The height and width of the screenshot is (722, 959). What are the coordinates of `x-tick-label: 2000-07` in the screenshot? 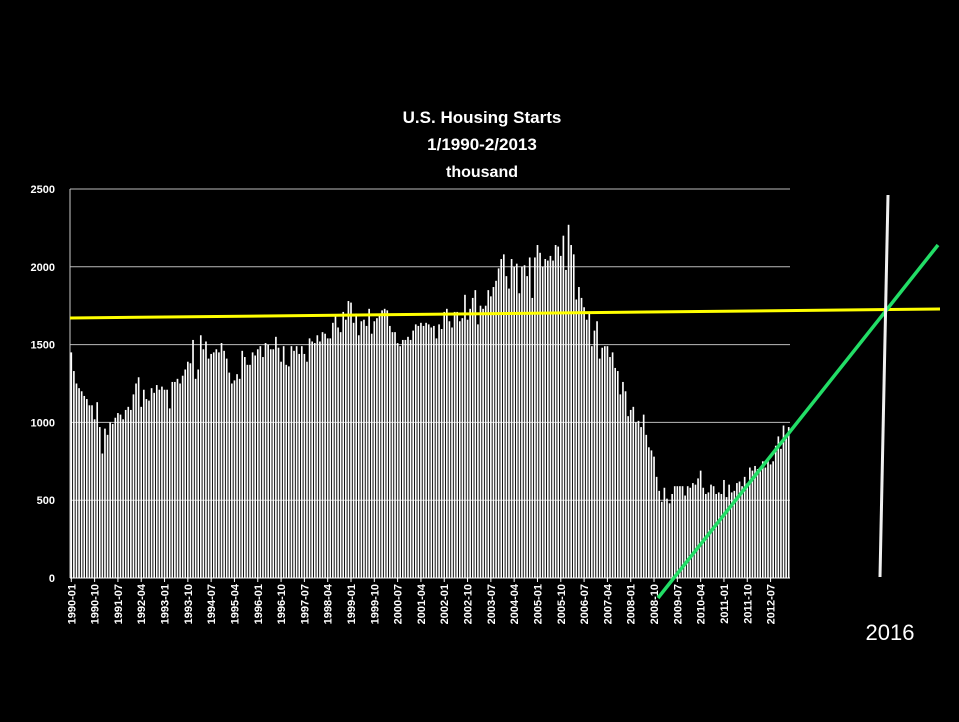 It's located at (399, 604).